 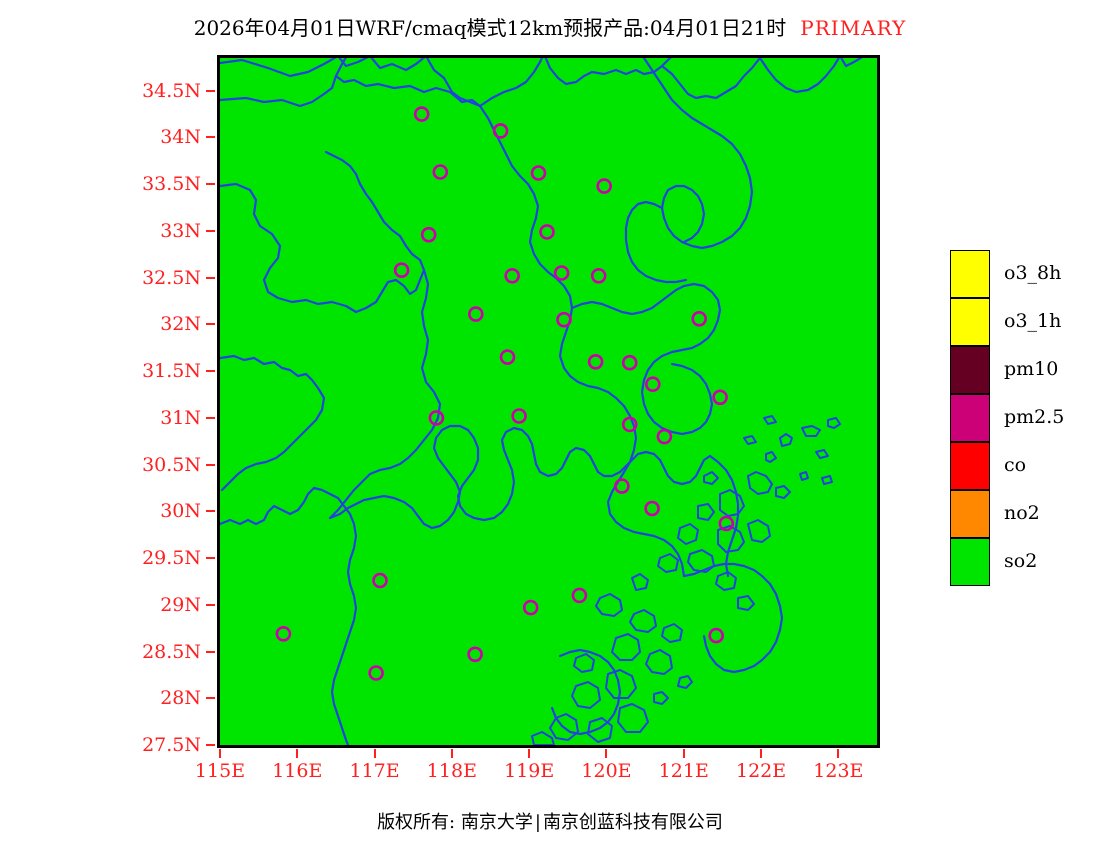 What do you see at coordinates (1015, 465) in the screenshot?
I see `legend-label: co` at bounding box center [1015, 465].